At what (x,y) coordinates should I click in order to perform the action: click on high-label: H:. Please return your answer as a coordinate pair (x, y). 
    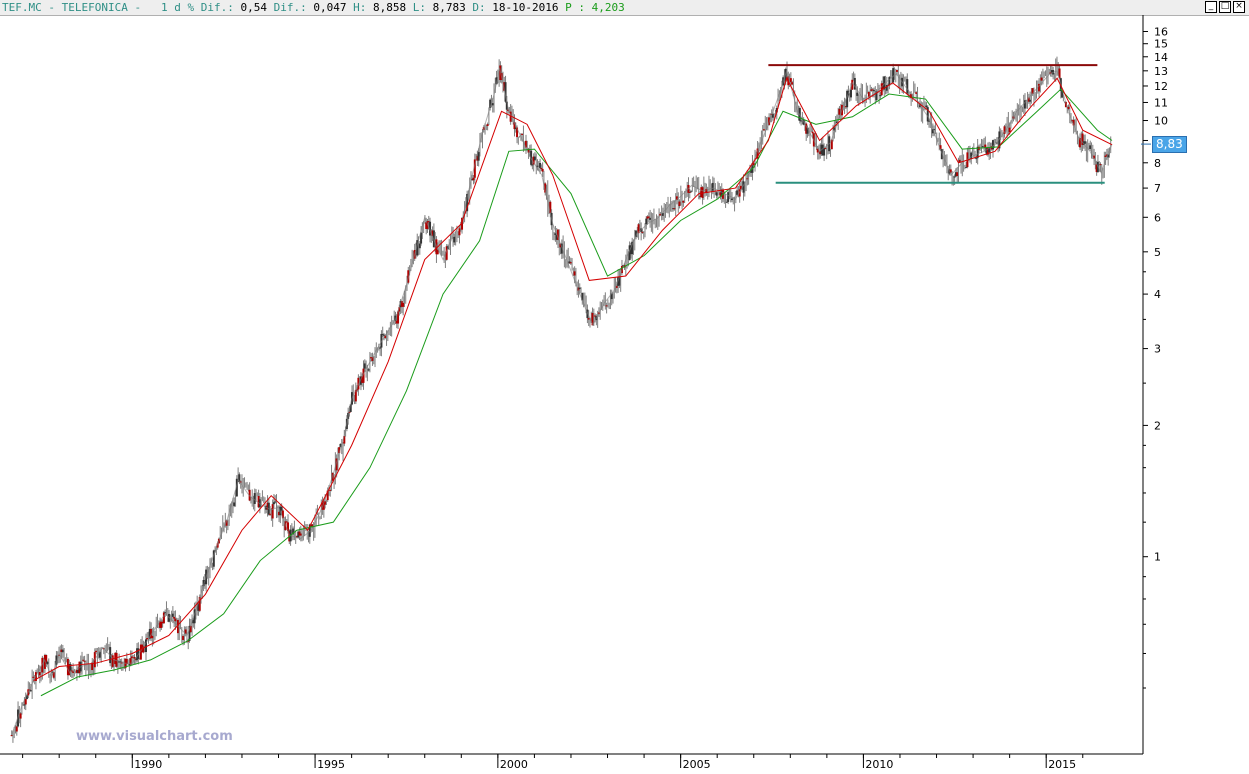
    Looking at the image, I should click on (360, 7).